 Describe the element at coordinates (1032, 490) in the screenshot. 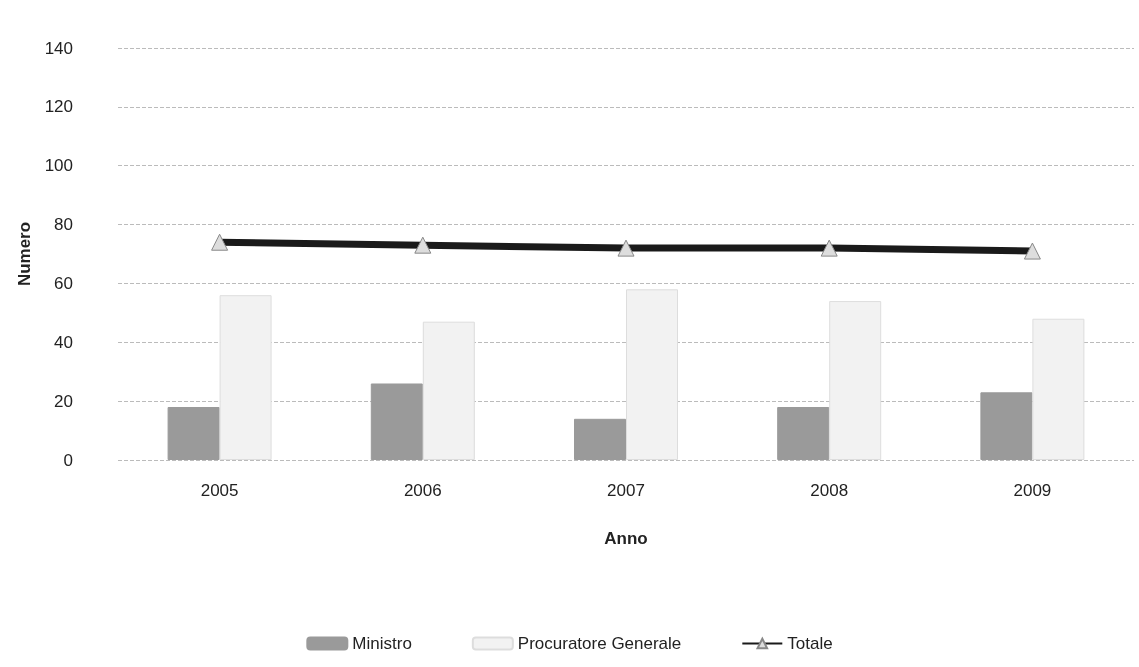

I see `x-tick-label: 2009` at that location.